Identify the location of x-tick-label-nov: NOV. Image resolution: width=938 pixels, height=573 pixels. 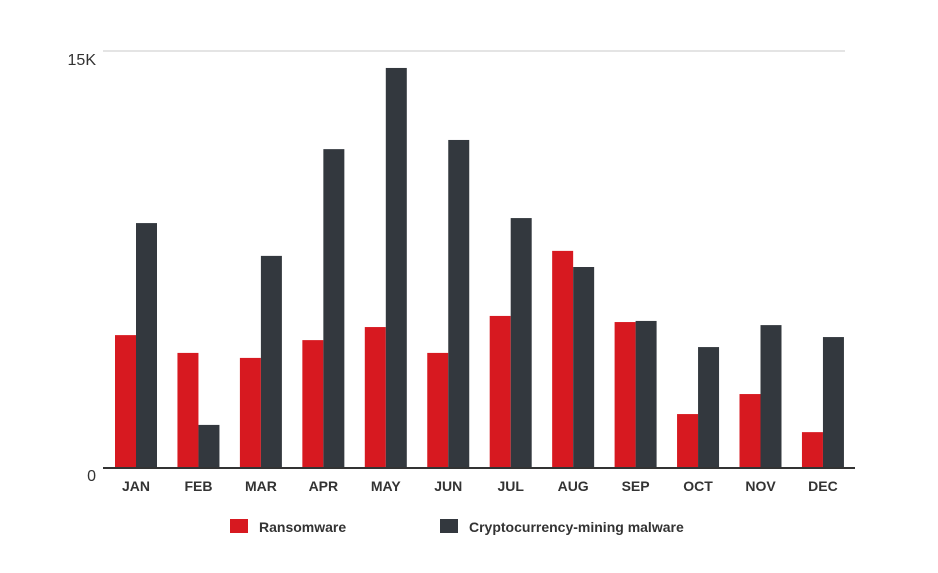
(760, 486).